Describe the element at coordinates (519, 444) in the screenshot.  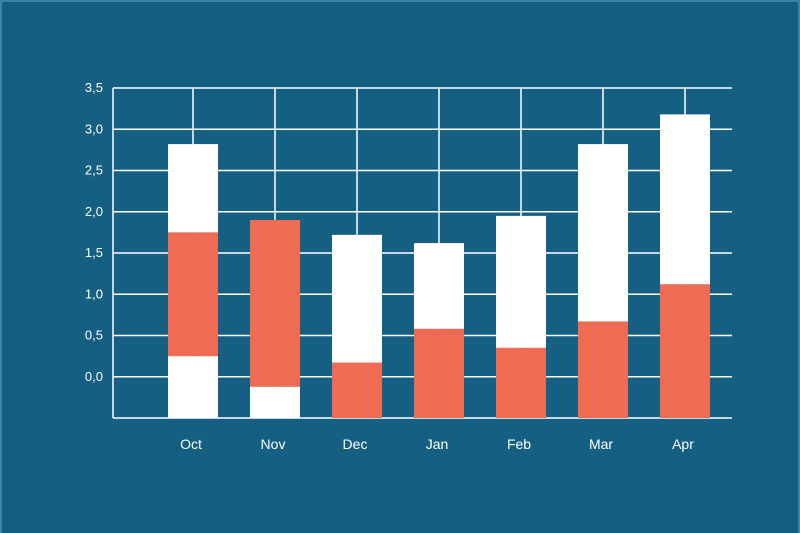
I see `x-tick-label: Feb` at that location.